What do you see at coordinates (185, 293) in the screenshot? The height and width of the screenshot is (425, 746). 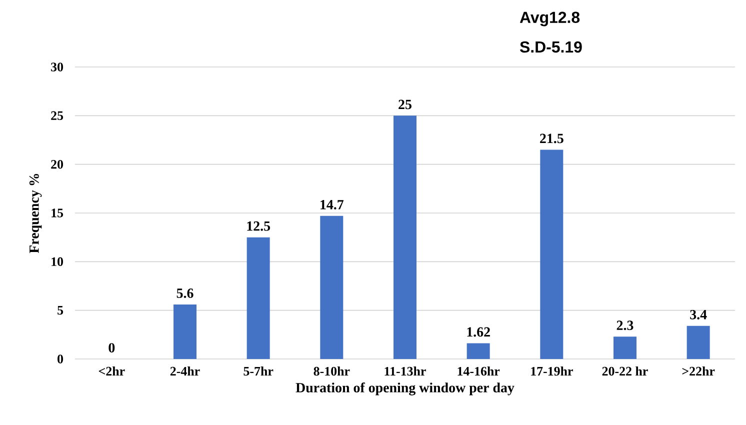 I see `data-label: 5.6` at bounding box center [185, 293].